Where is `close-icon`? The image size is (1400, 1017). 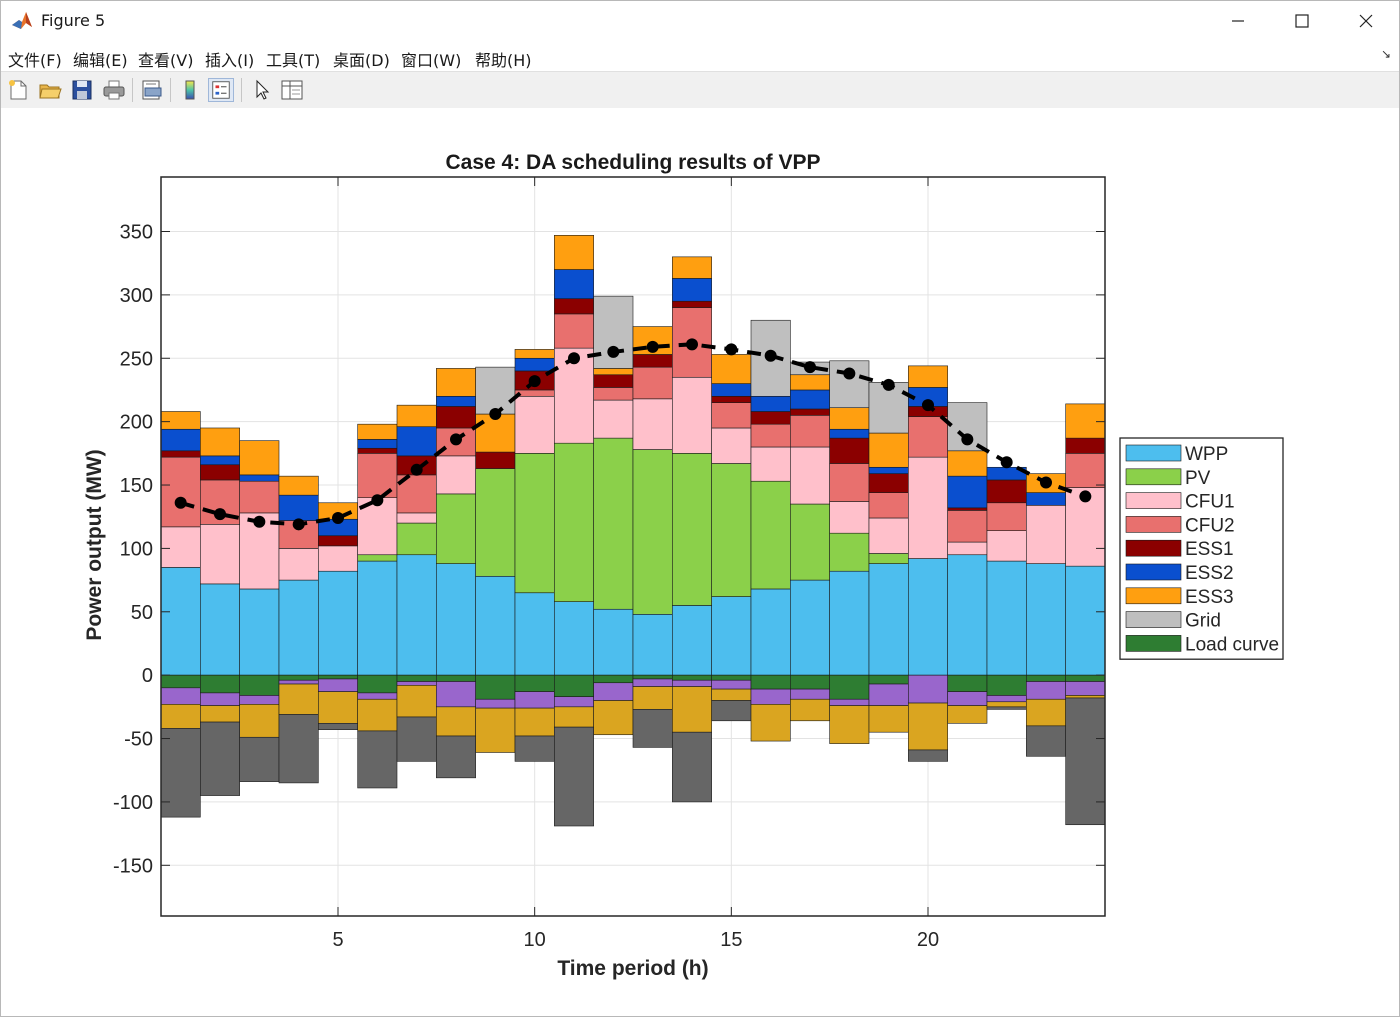 close-icon is located at coordinates (1366, 21).